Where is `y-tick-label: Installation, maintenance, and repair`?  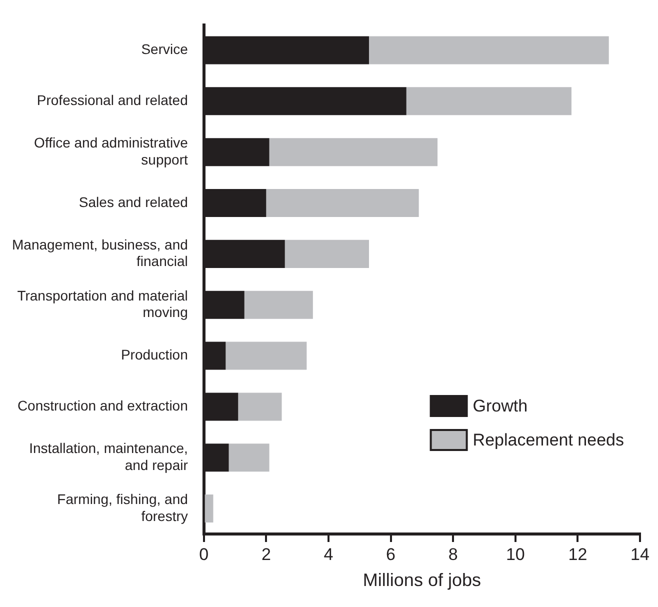 y-tick-label: Installation, maintenance, and repair is located at coordinates (108, 456).